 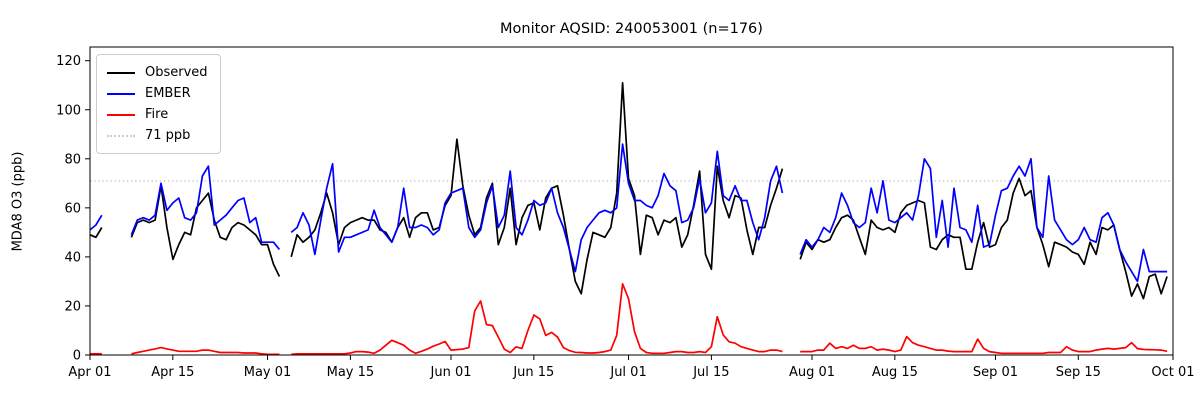 What do you see at coordinates (172, 372) in the screenshot?
I see `x-tick-label: Apr 15` at bounding box center [172, 372].